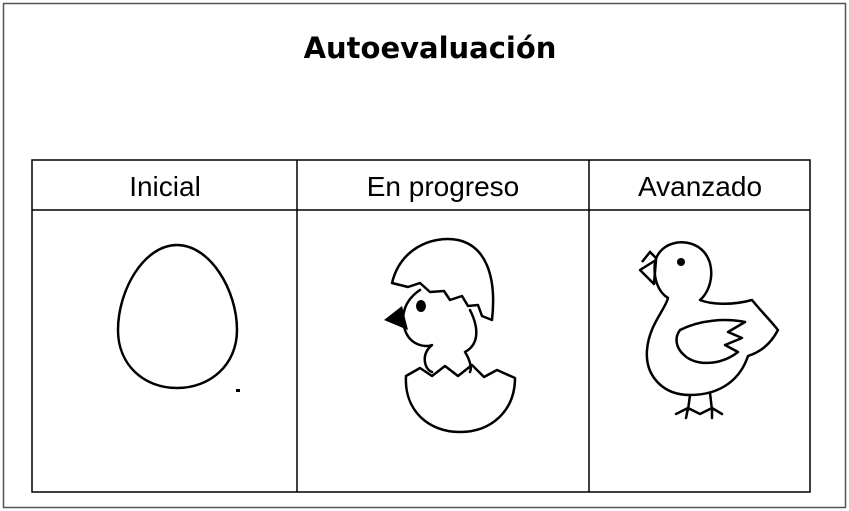  Describe the element at coordinates (700, 186) in the screenshot. I see `column-header: Avanzado` at that location.